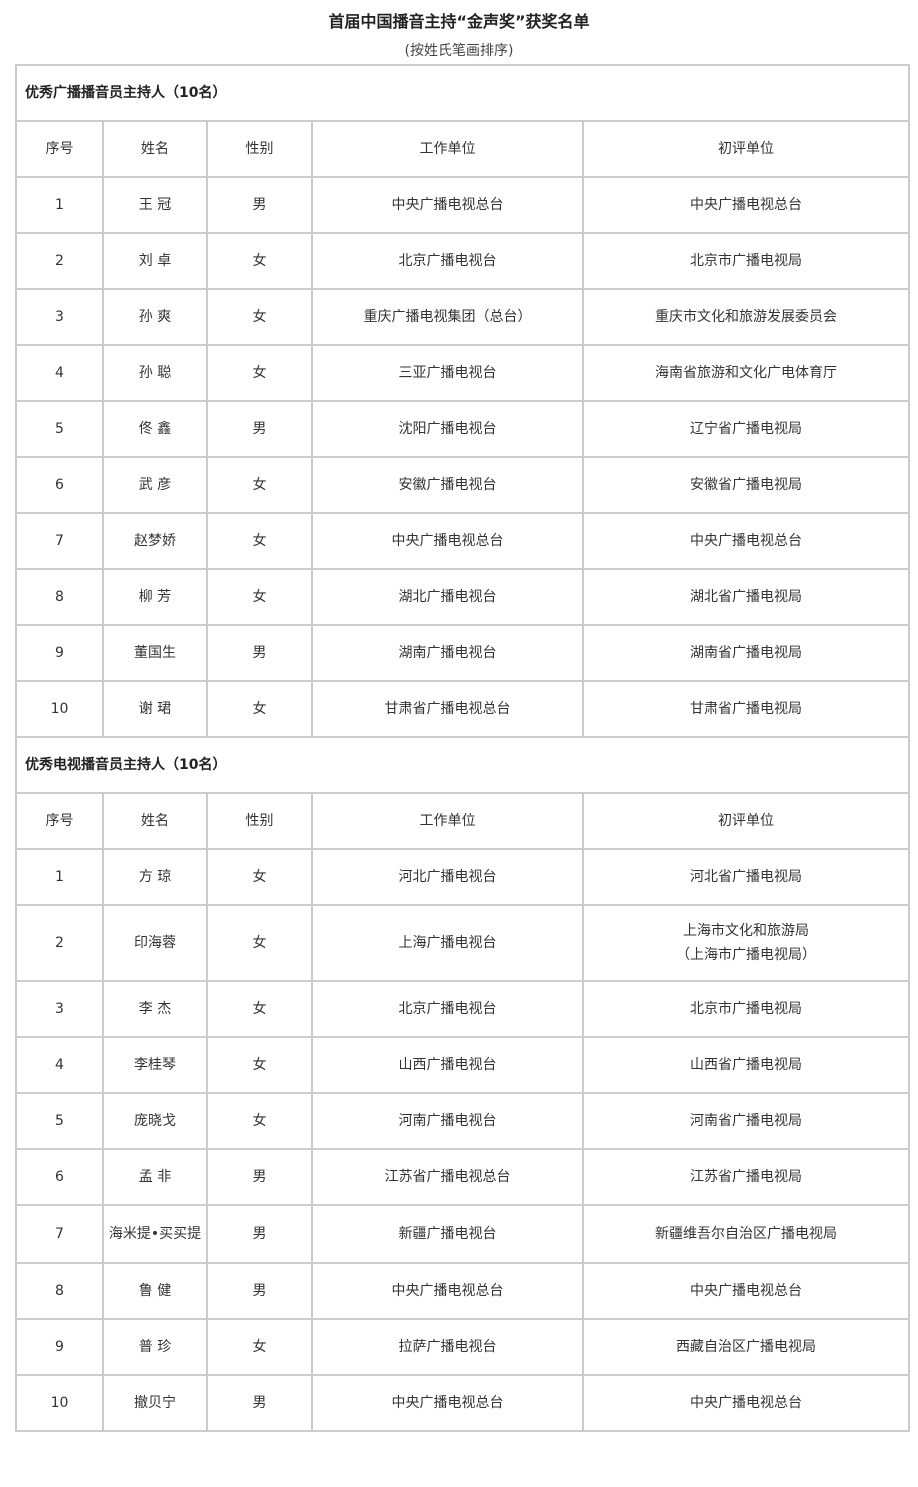 This screenshot has width=918, height=1487. Describe the element at coordinates (155, 317) in the screenshot. I see `name-cell: 孙 爽` at that location.